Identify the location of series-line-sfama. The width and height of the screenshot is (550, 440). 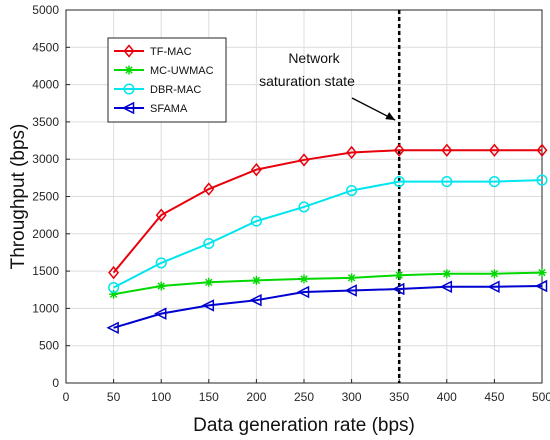
(328, 307).